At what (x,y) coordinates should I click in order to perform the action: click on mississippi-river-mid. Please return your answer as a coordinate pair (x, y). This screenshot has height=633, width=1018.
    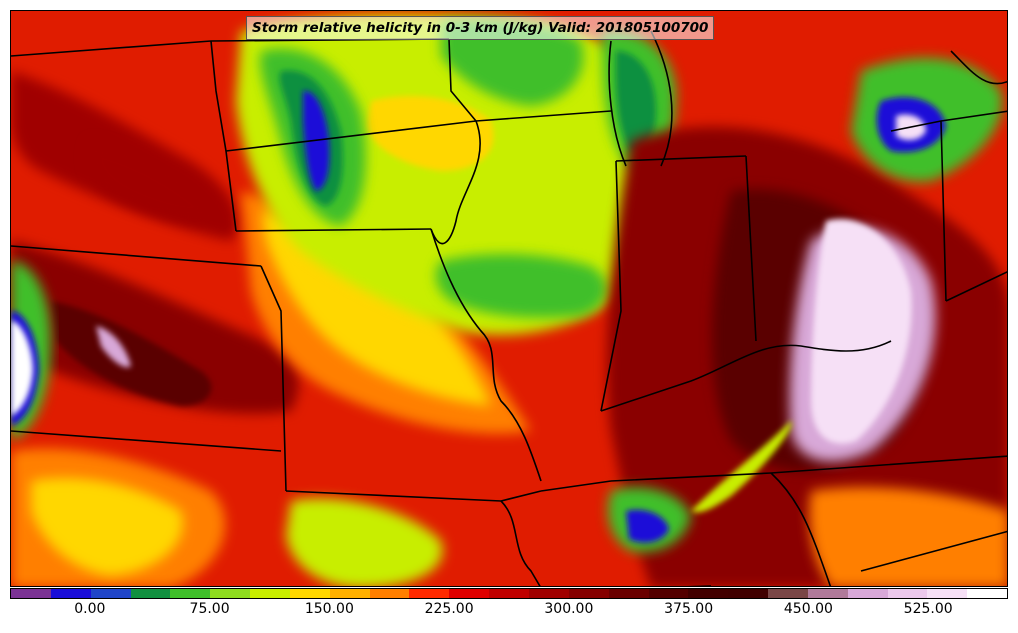
    Looking at the image, I should click on (486, 355).